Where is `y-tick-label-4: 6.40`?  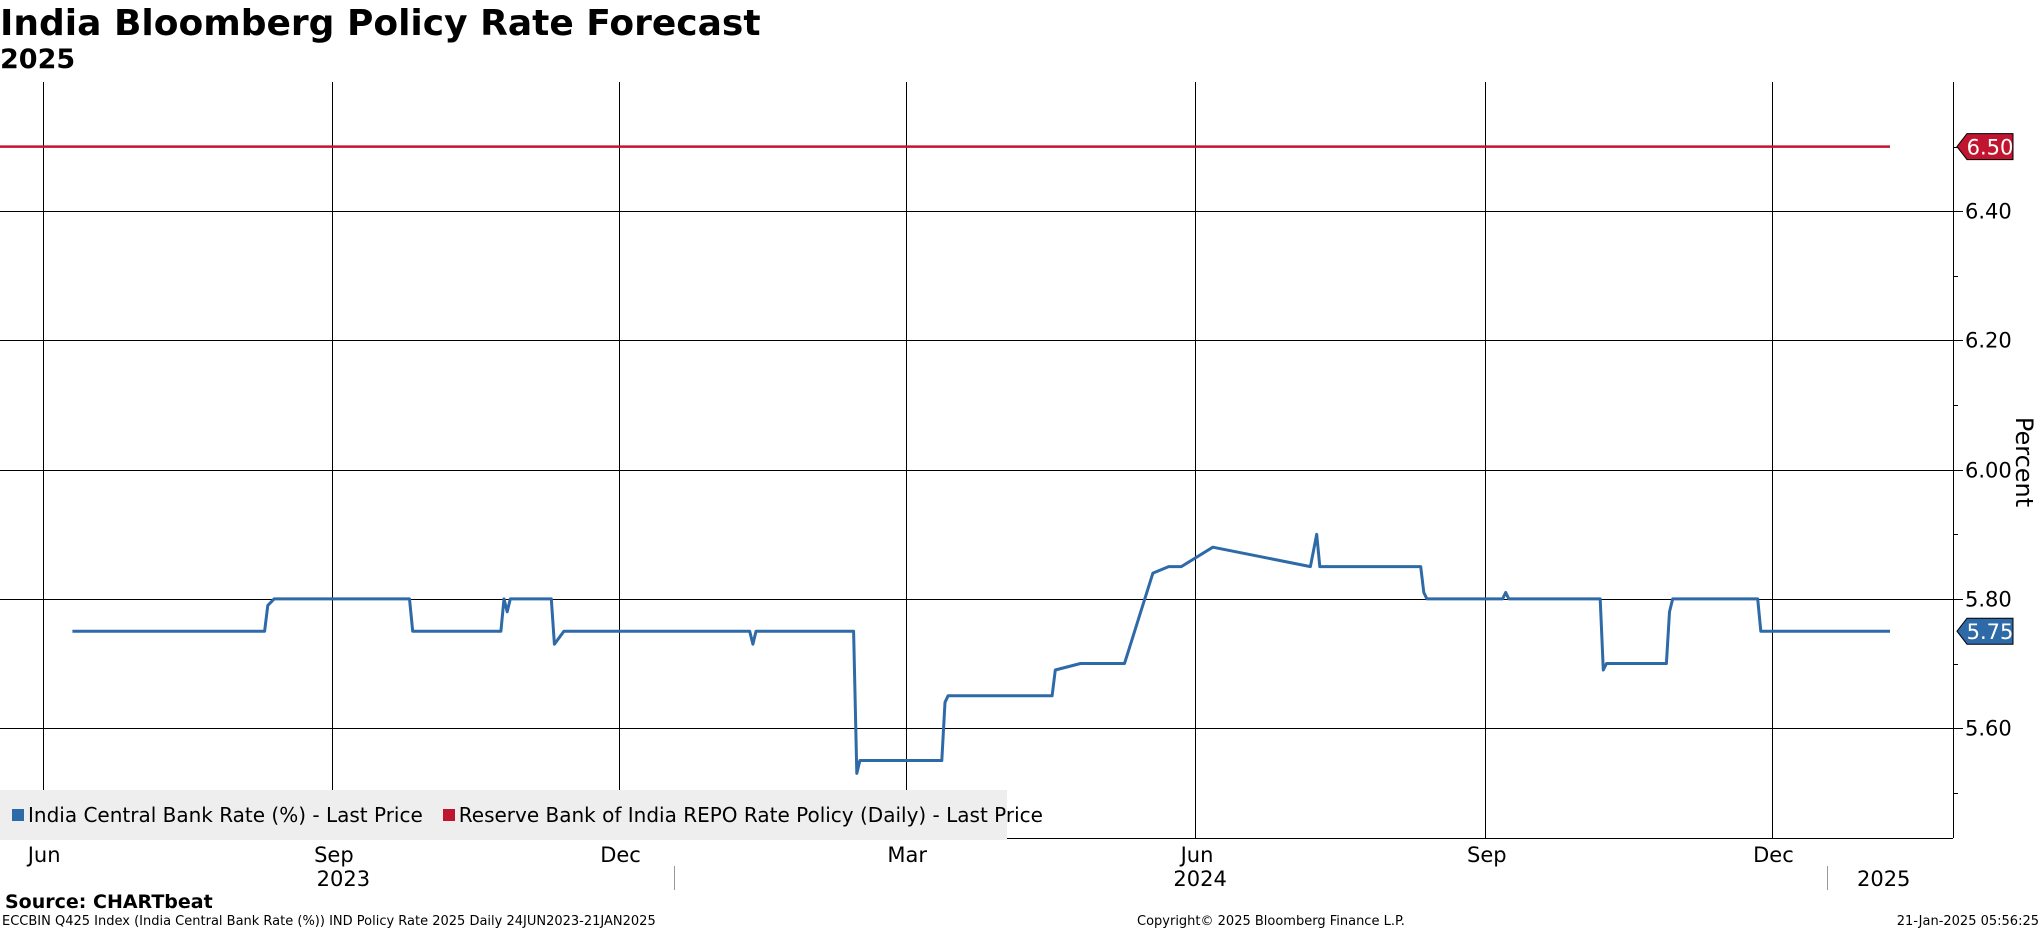 y-tick-label-4: 6.40 is located at coordinates (1988, 212).